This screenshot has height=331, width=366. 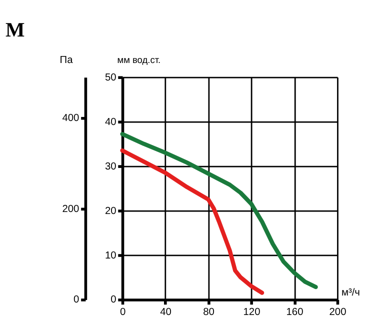 What do you see at coordinates (110, 122) in the screenshot?
I see `y-tick-label: 40` at bounding box center [110, 122].